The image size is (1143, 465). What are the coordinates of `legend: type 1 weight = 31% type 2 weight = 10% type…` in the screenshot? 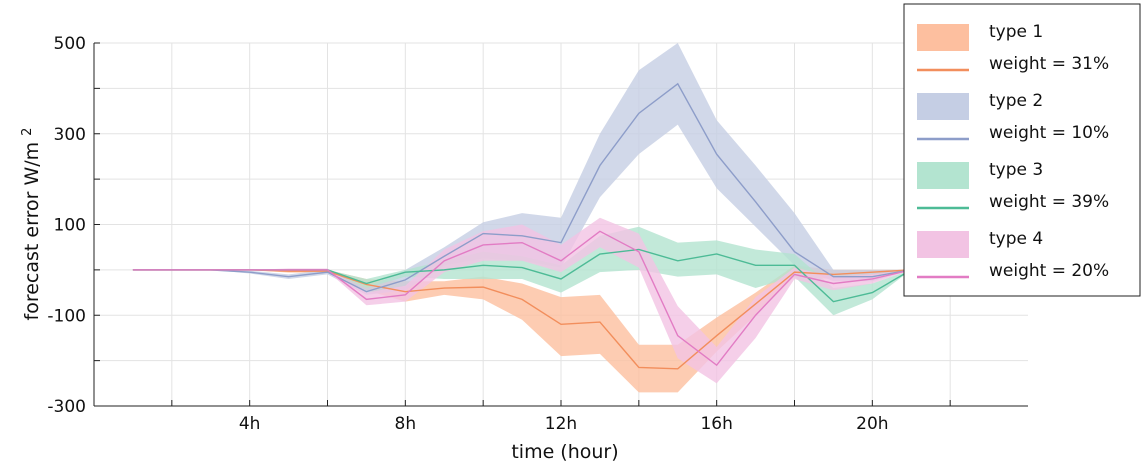 It's located at (1022, 150).